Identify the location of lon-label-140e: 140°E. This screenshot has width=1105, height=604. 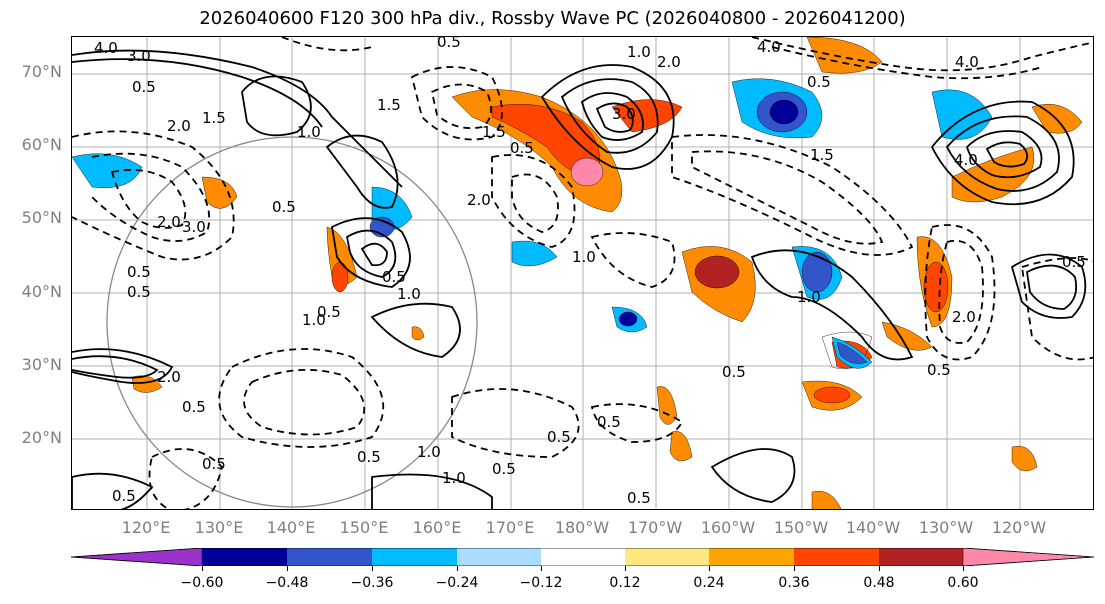
(291, 527).